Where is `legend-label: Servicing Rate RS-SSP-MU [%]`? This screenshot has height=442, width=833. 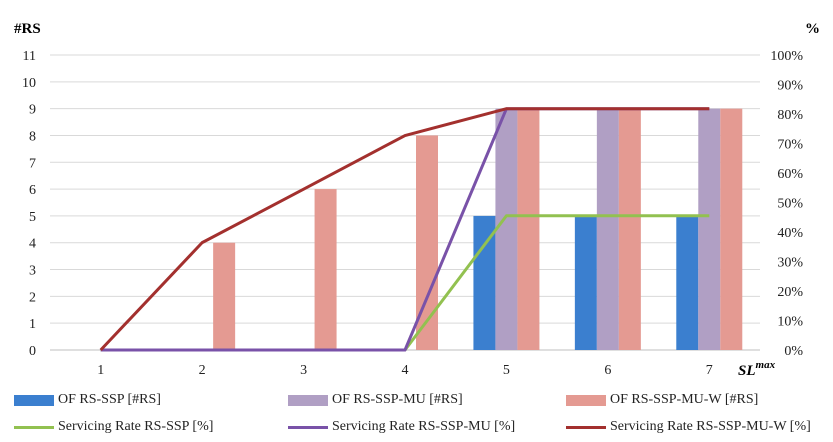
legend-label: Servicing Rate RS-SSP-MU [%] is located at coordinates (424, 426).